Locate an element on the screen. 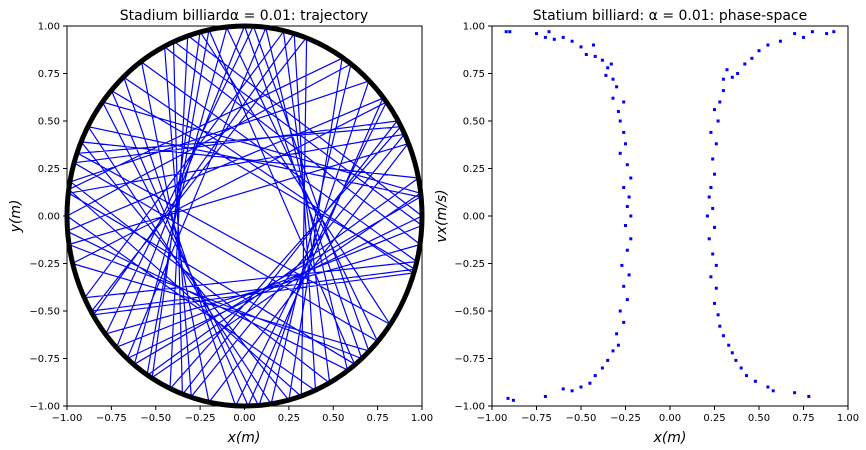  trajectory-yticks: −1.00 −0.75 −0.50 −0.25 0.00 0.25 0.50 0.75 1.00 is located at coordinates (48, 217).